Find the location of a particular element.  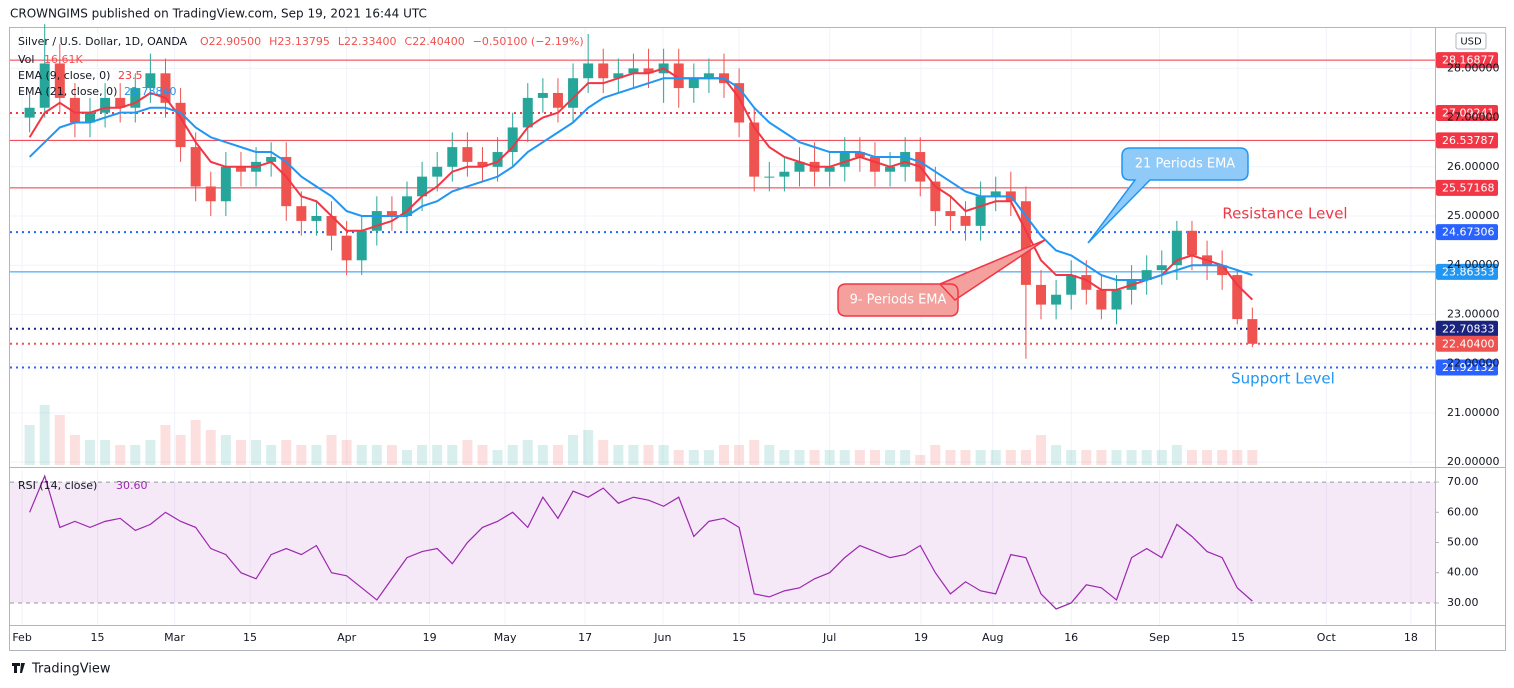

level-label: 22.70833 is located at coordinates (1468, 328).